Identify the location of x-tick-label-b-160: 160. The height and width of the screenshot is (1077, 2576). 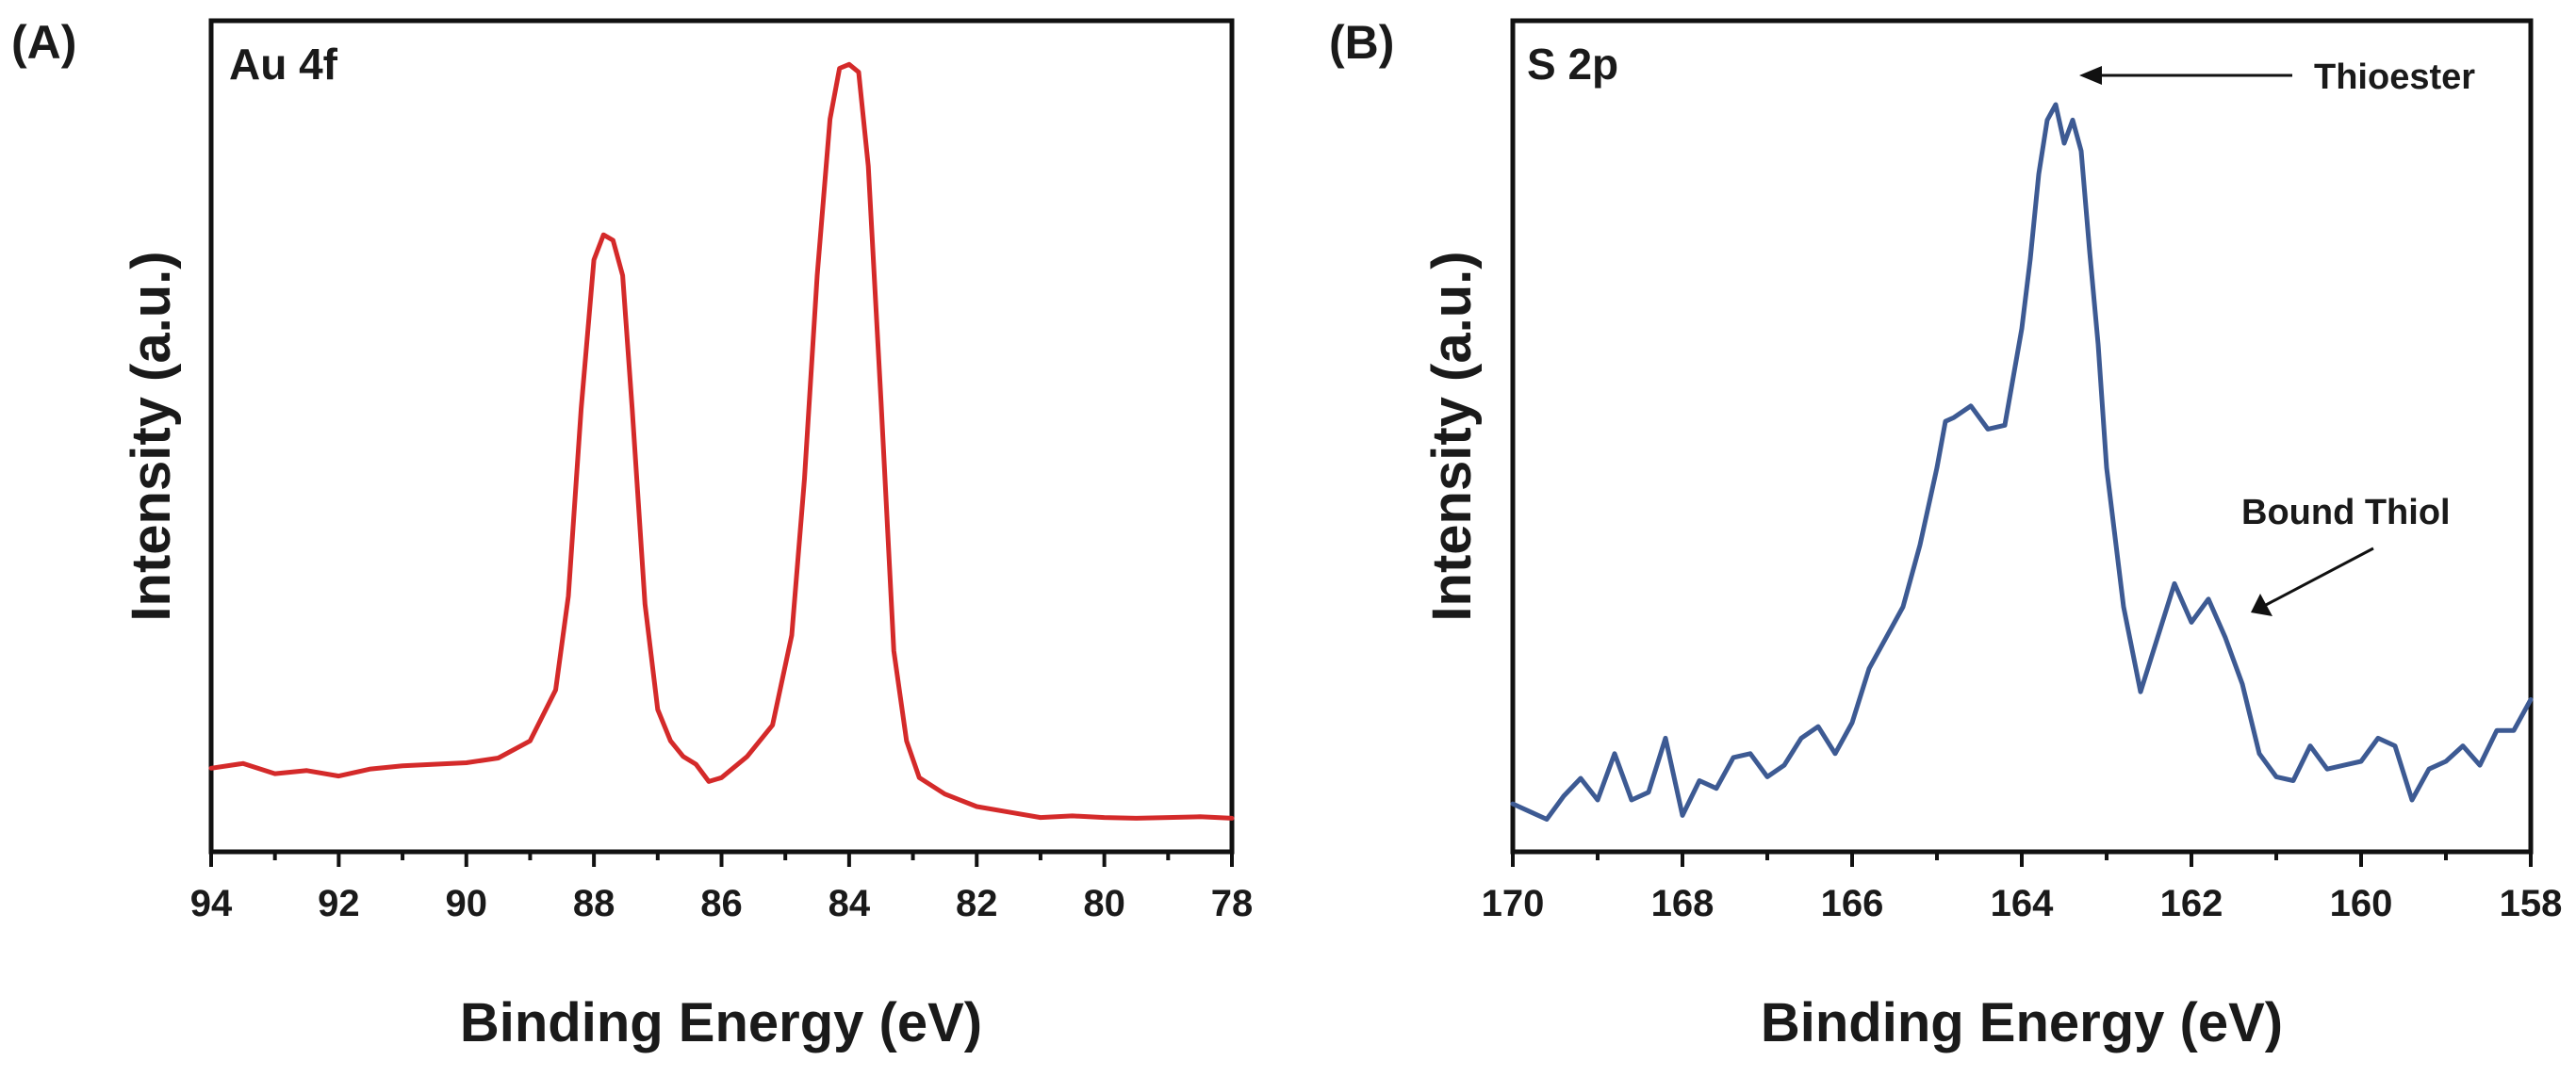
(2361, 903).